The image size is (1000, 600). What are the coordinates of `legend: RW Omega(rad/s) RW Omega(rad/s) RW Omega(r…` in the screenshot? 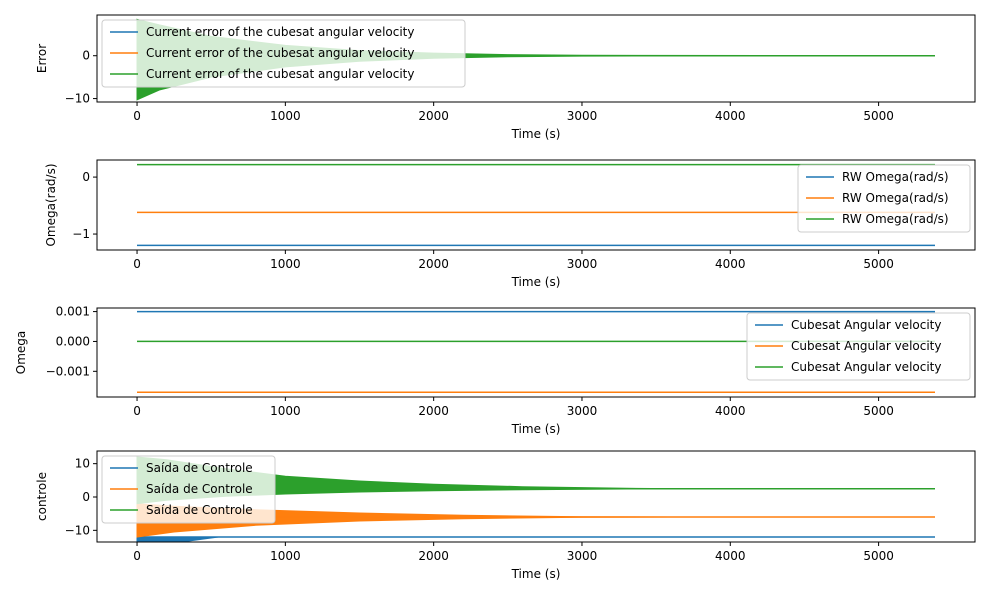 It's located at (884, 198).